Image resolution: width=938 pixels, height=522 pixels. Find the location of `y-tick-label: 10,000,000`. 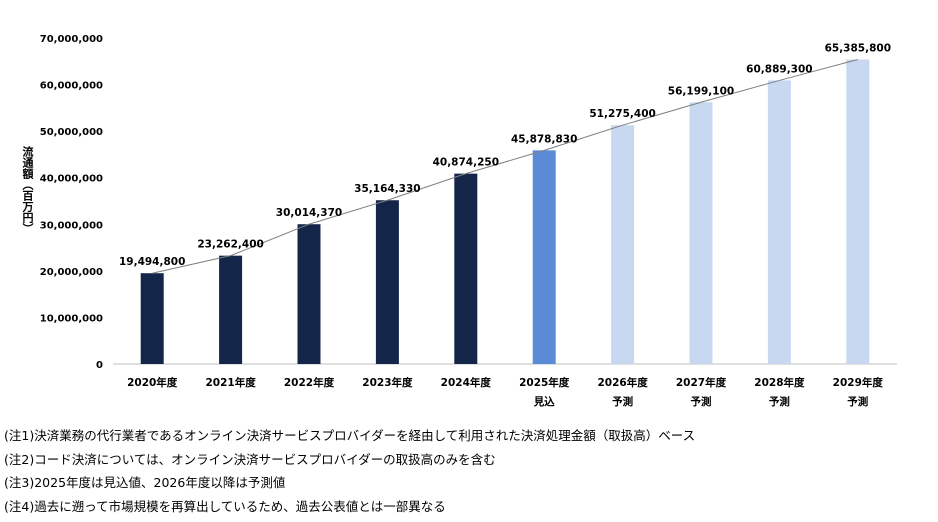

y-tick-label: 10,000,000 is located at coordinates (71, 318).